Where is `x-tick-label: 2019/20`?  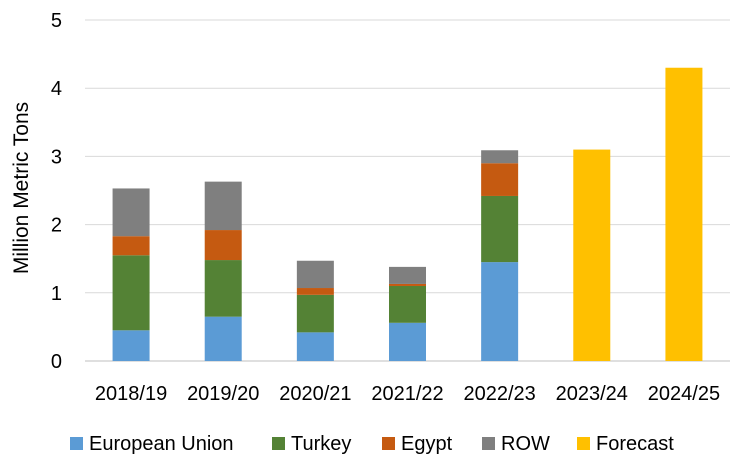
x-tick-label: 2019/20 is located at coordinates (223, 394).